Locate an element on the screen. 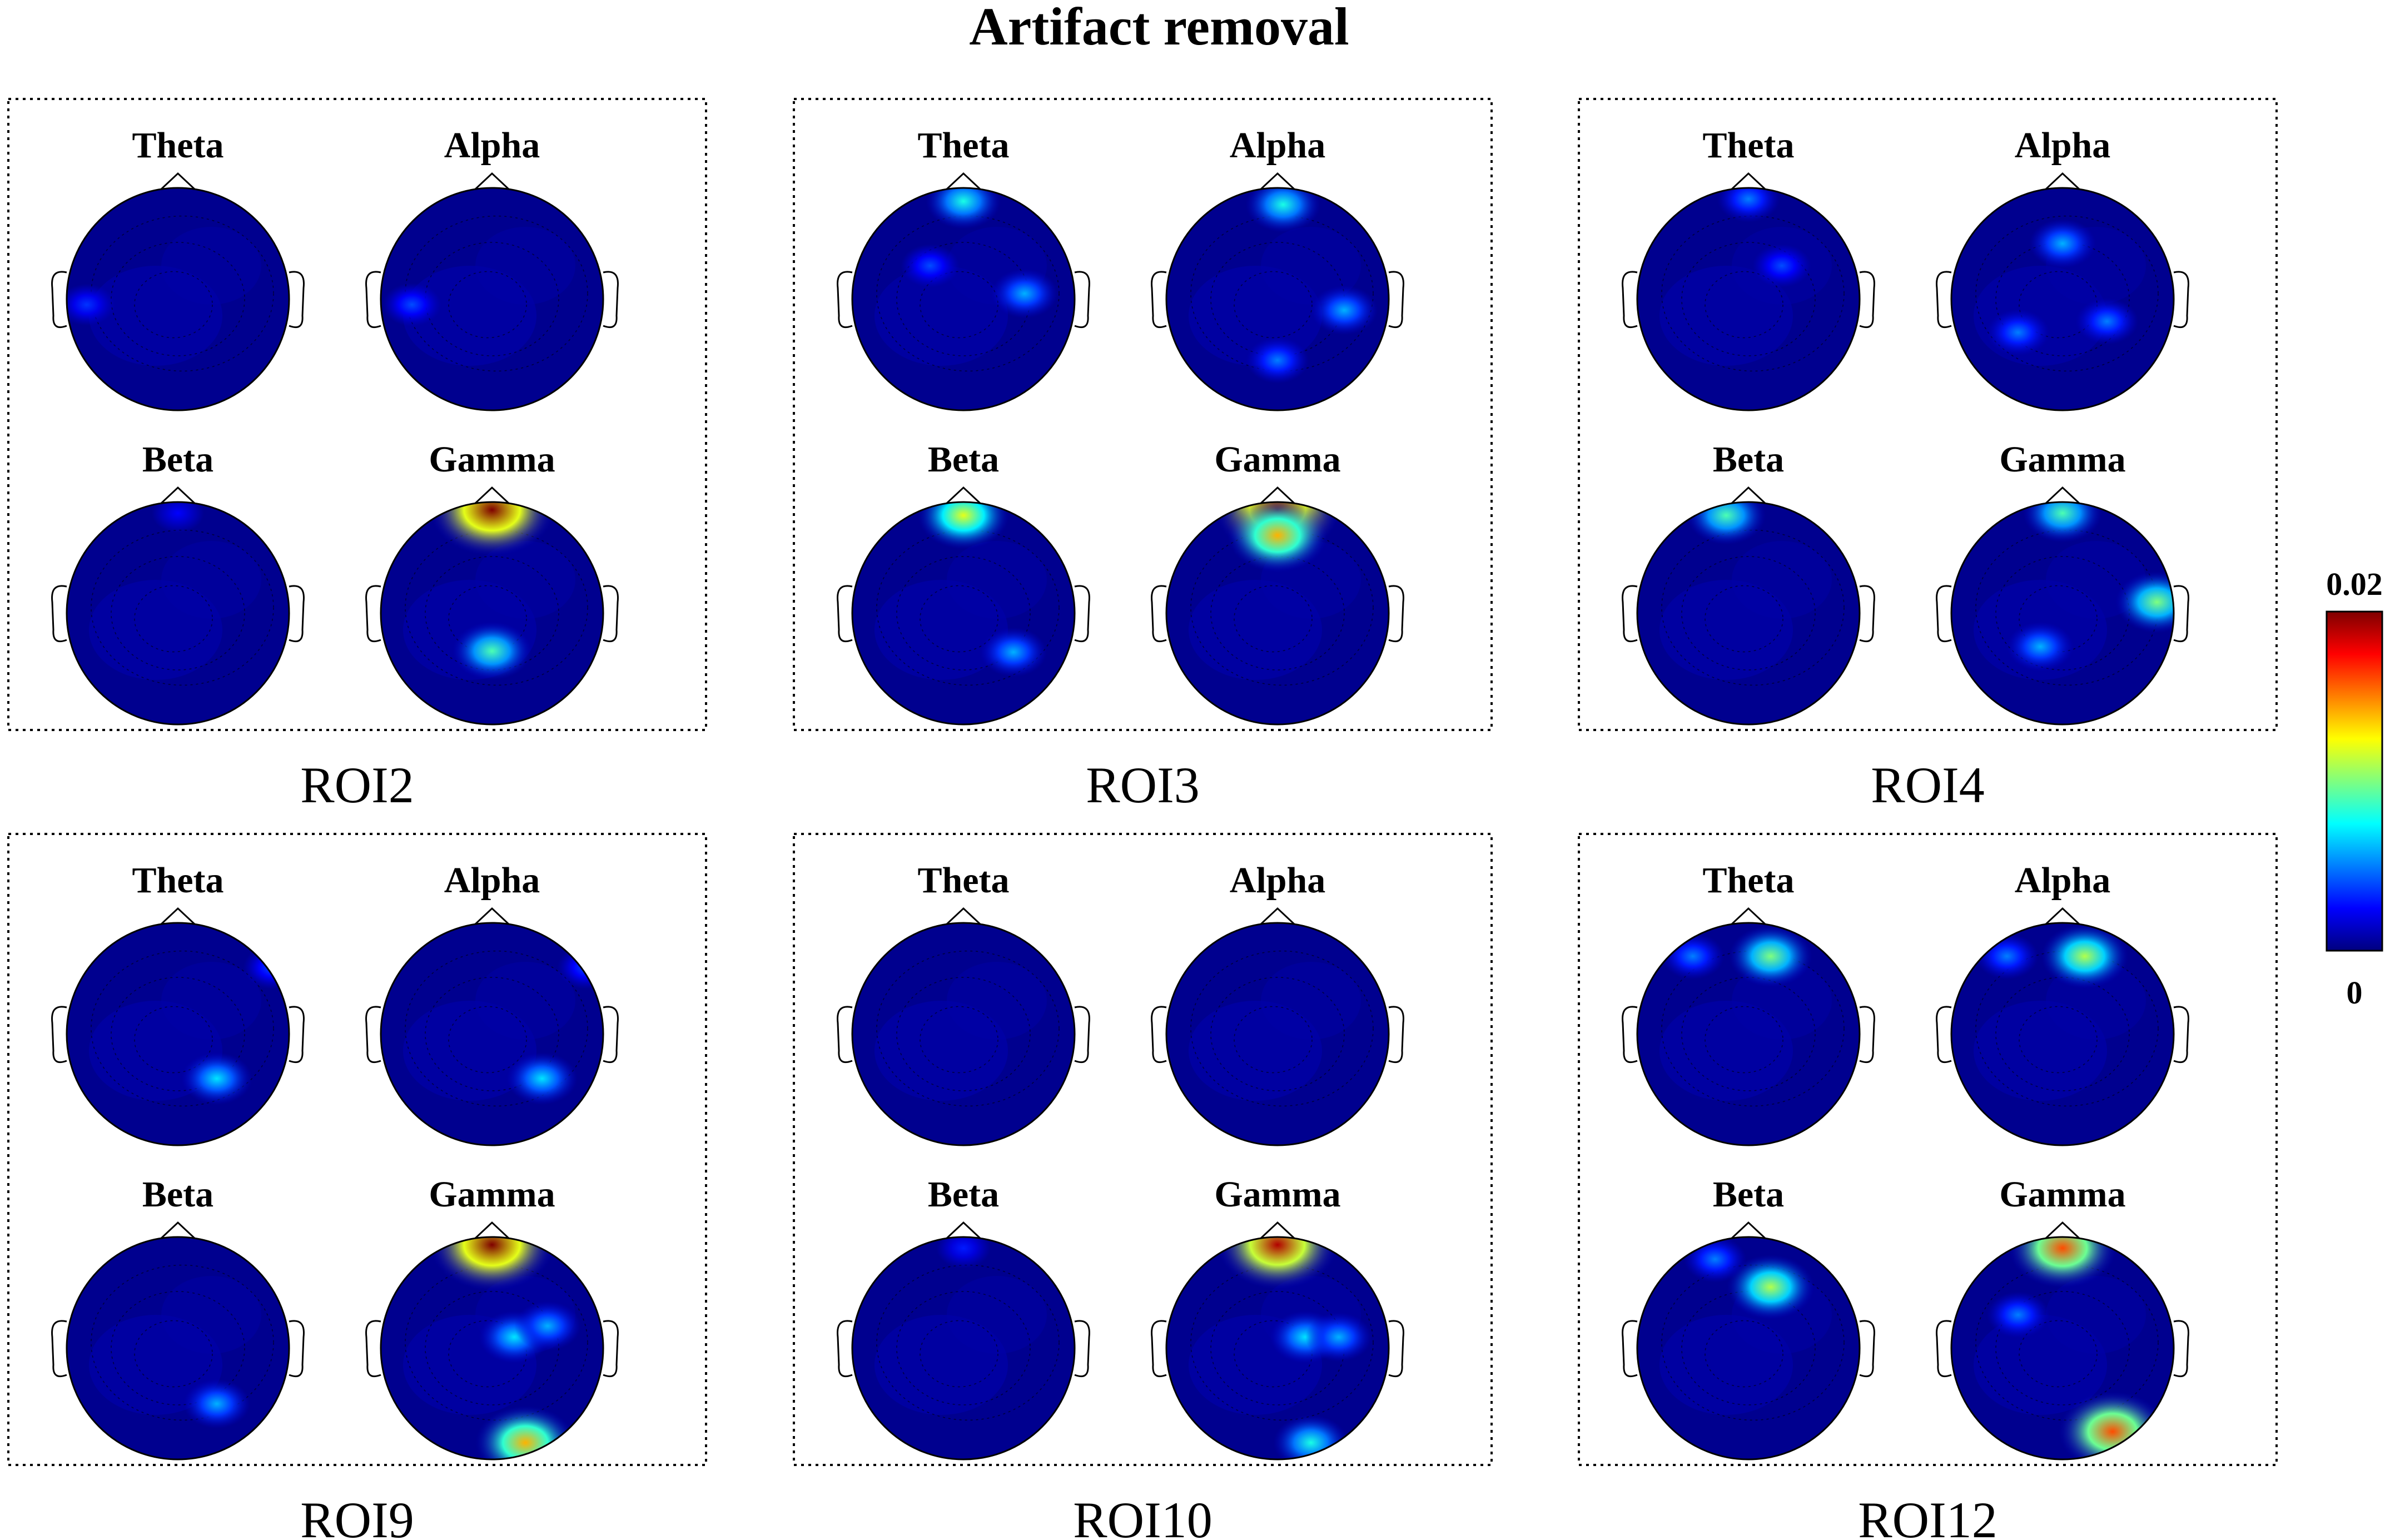 Image resolution: width=2400 pixels, height=1540 pixels. roi-panel: ROI9 Theta Alpha Beta Gamma is located at coordinates (357, 1186).